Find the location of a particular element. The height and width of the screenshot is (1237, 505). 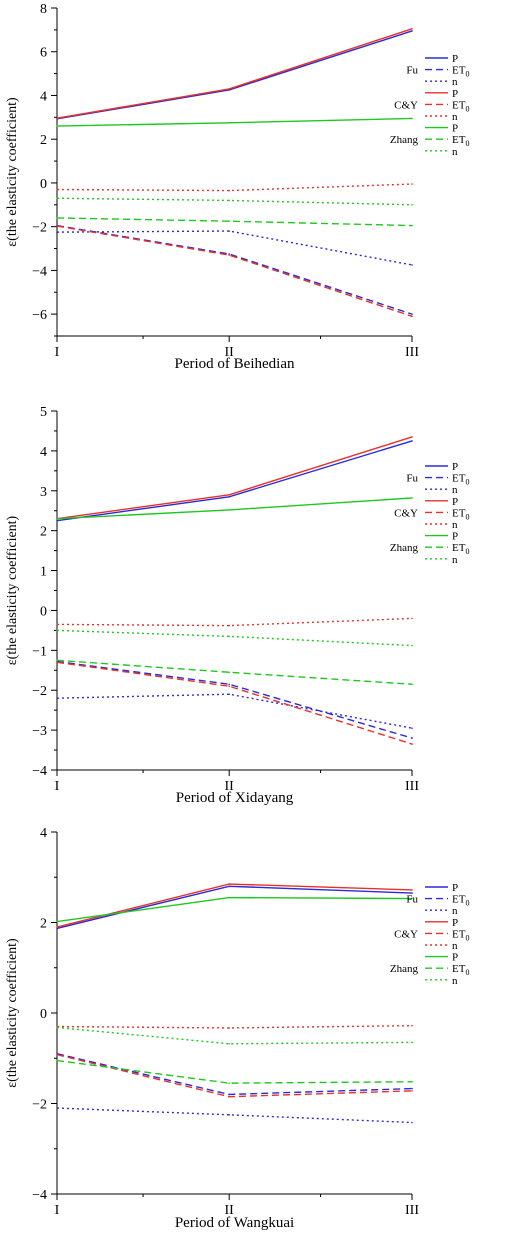

y-axis-title: ε(the elasticity coefficient) is located at coordinates (12, 1013).